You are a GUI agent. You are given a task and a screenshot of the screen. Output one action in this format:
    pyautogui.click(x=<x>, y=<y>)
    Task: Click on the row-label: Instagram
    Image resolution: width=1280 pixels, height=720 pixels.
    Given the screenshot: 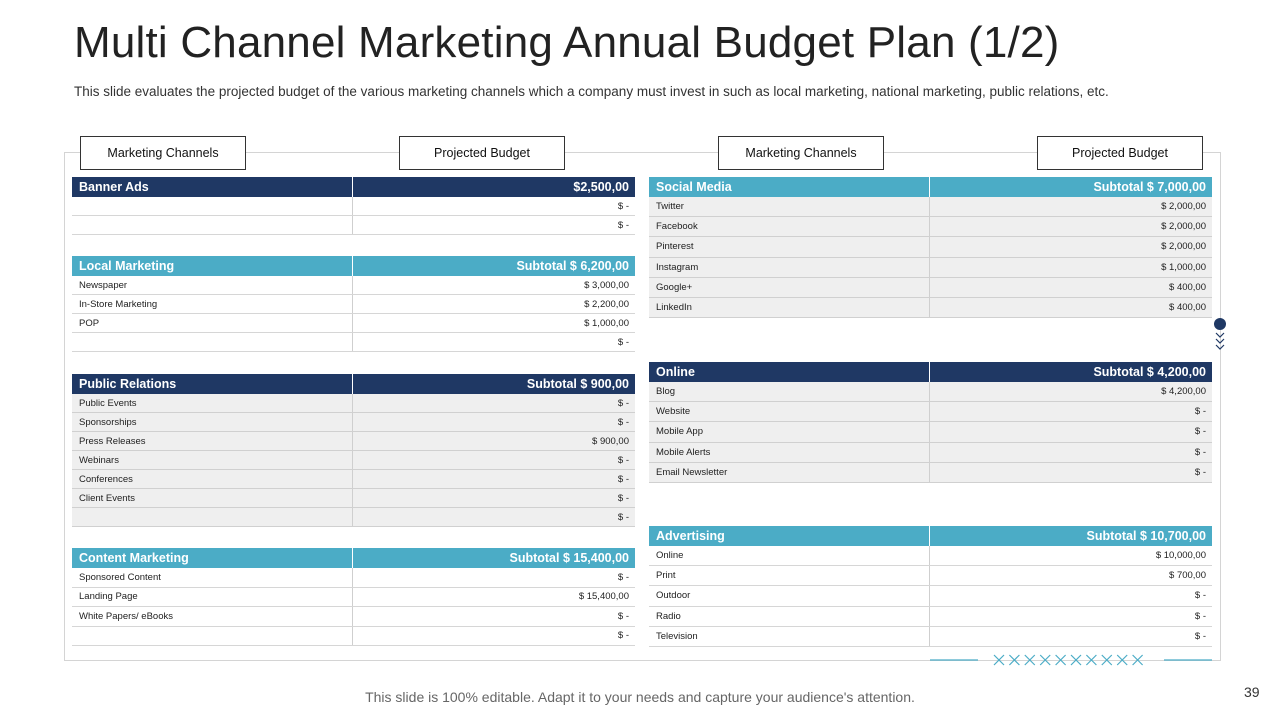 What is the action you would take?
    pyautogui.click(x=789, y=267)
    